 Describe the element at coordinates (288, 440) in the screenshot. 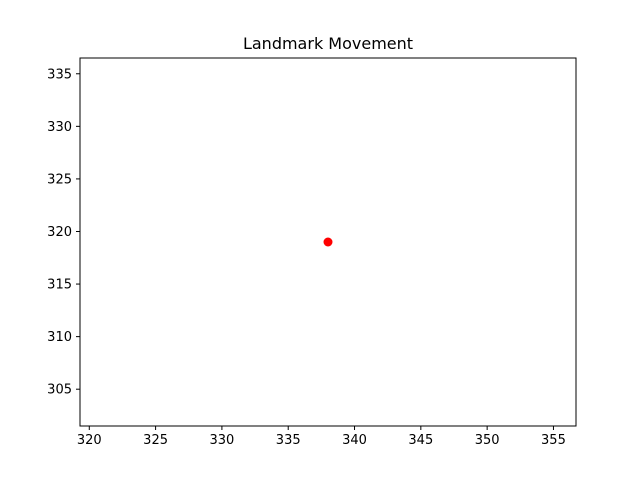

I see `x-tick-label: 335` at that location.